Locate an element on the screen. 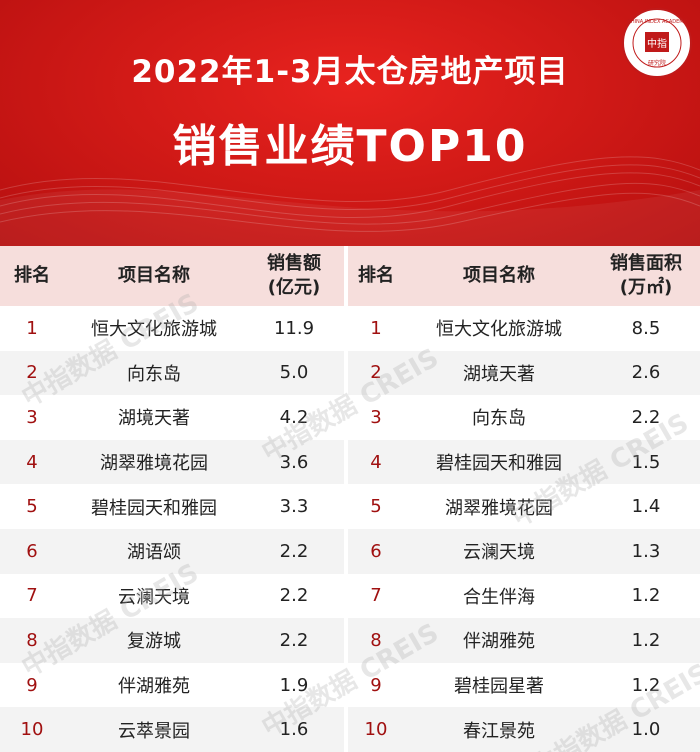 Image resolution: width=700 pixels, height=752 pixels. value-cell: 1.4 is located at coordinates (646, 507).